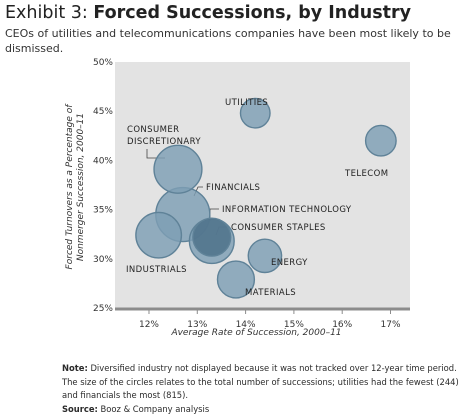  What do you see at coordinates (80, 409) in the screenshot?
I see `source-label: Source:` at bounding box center [80, 409].